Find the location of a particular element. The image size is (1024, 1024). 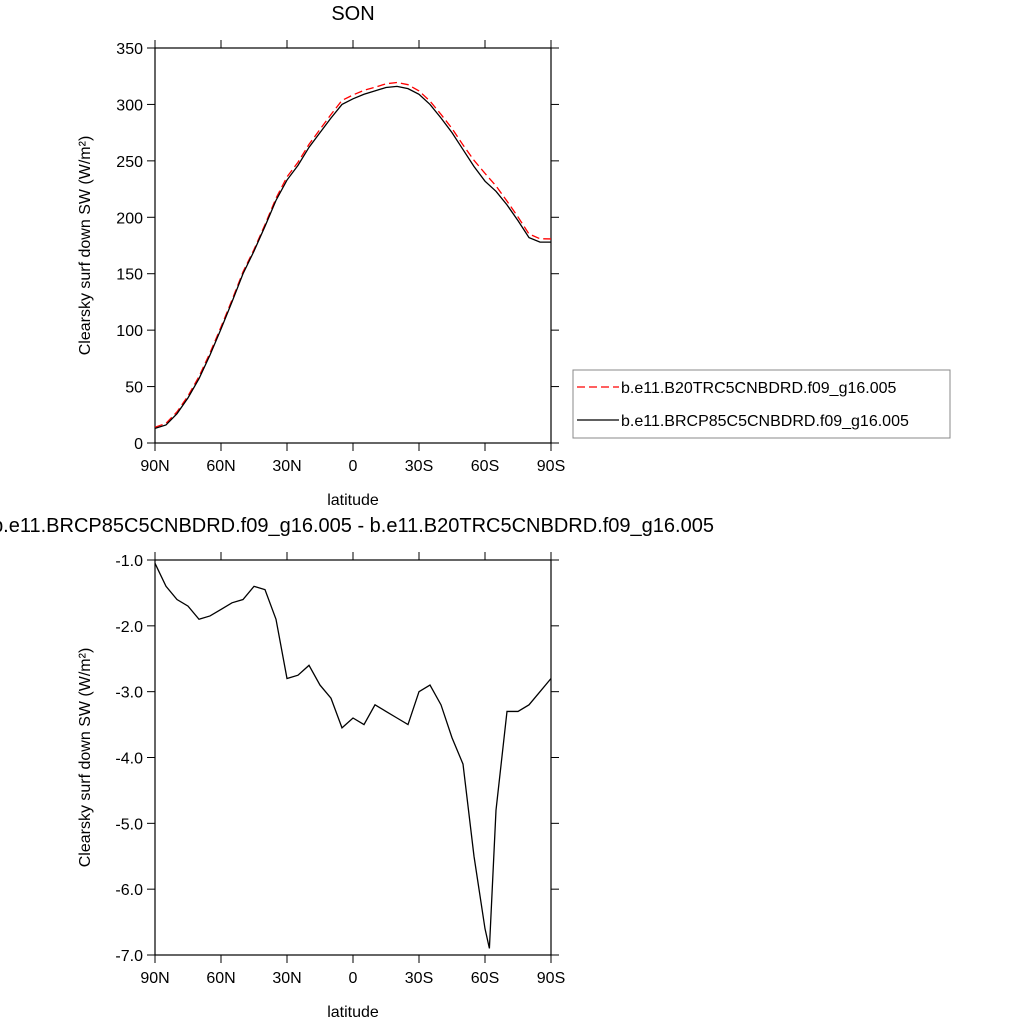

legend-label: b.e11.B20TRC5CNBDRD.f09_g16.005 is located at coordinates (759, 388).